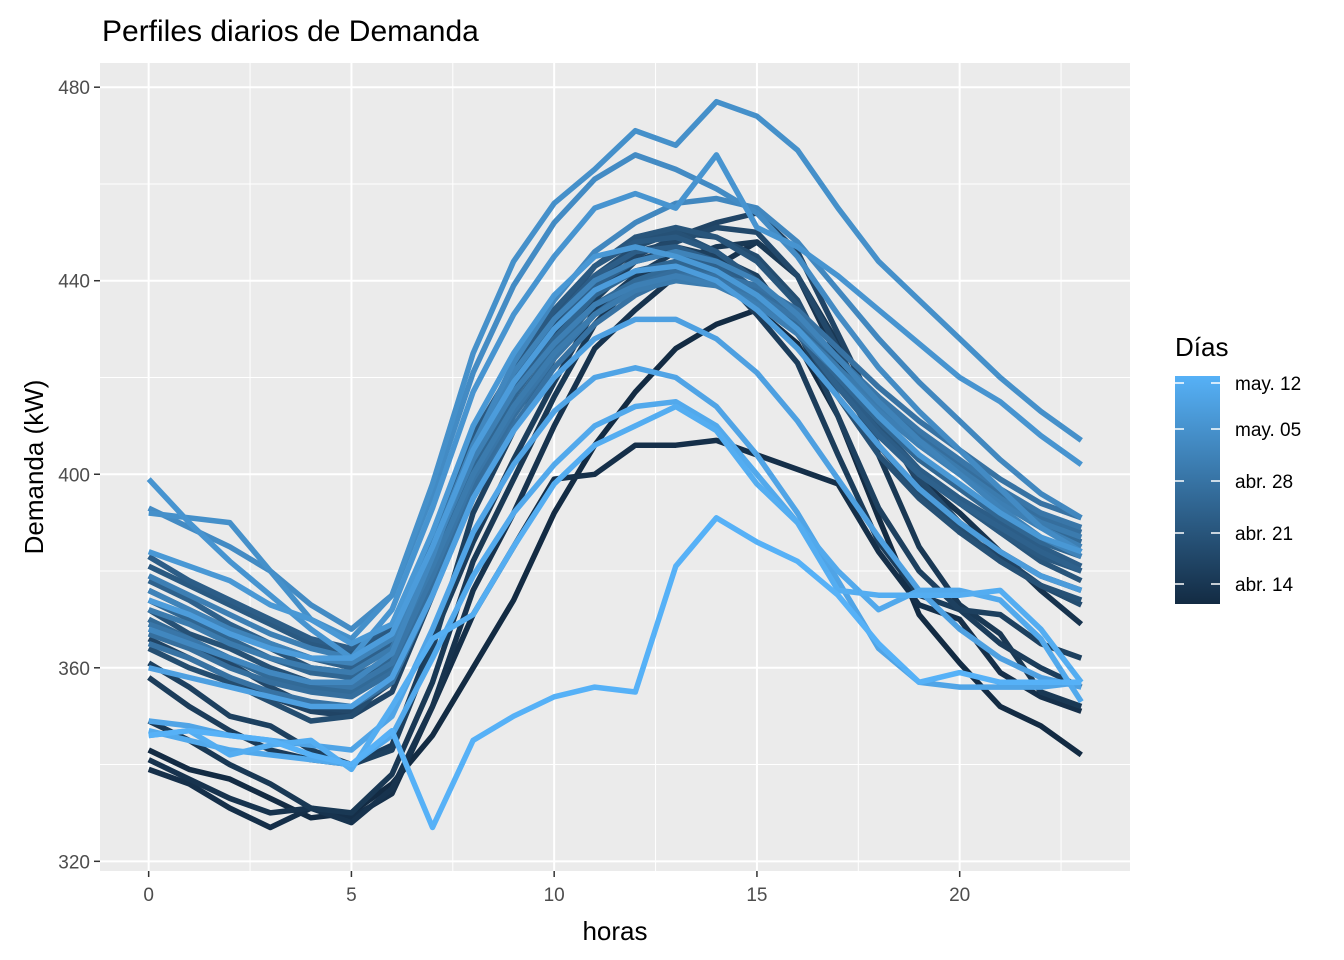 This screenshot has height=960, width=1344. Describe the element at coordinates (74, 88) in the screenshot. I see `y-tick-label: 480` at that location.